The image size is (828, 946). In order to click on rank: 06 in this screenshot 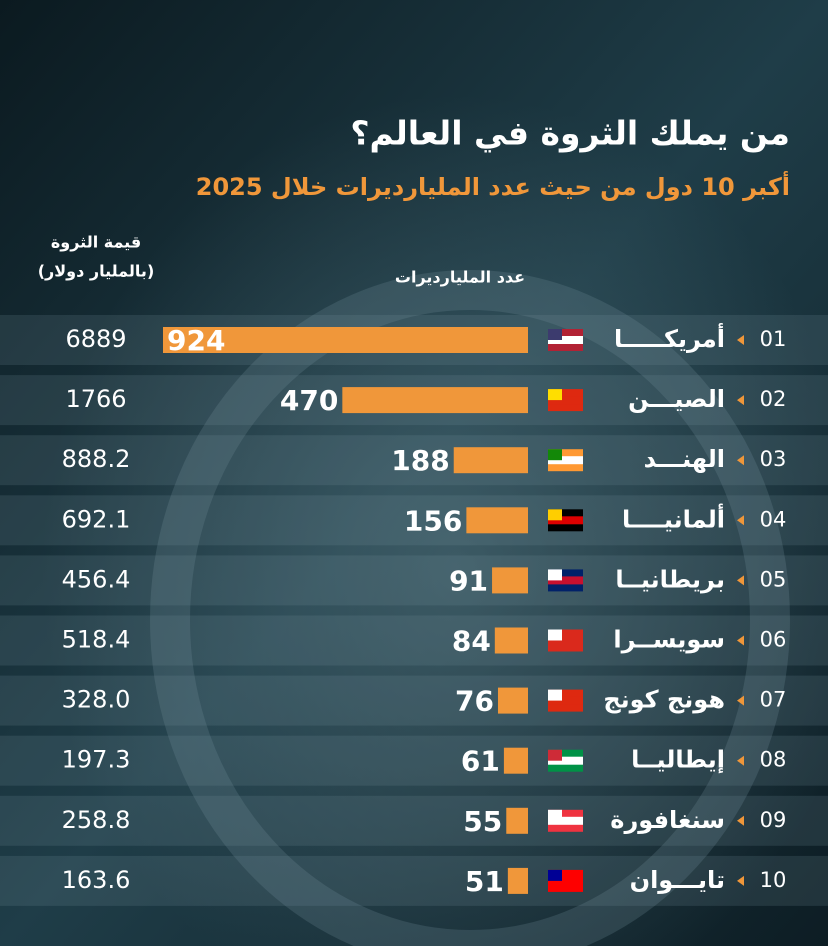, I will do `click(773, 640)`.